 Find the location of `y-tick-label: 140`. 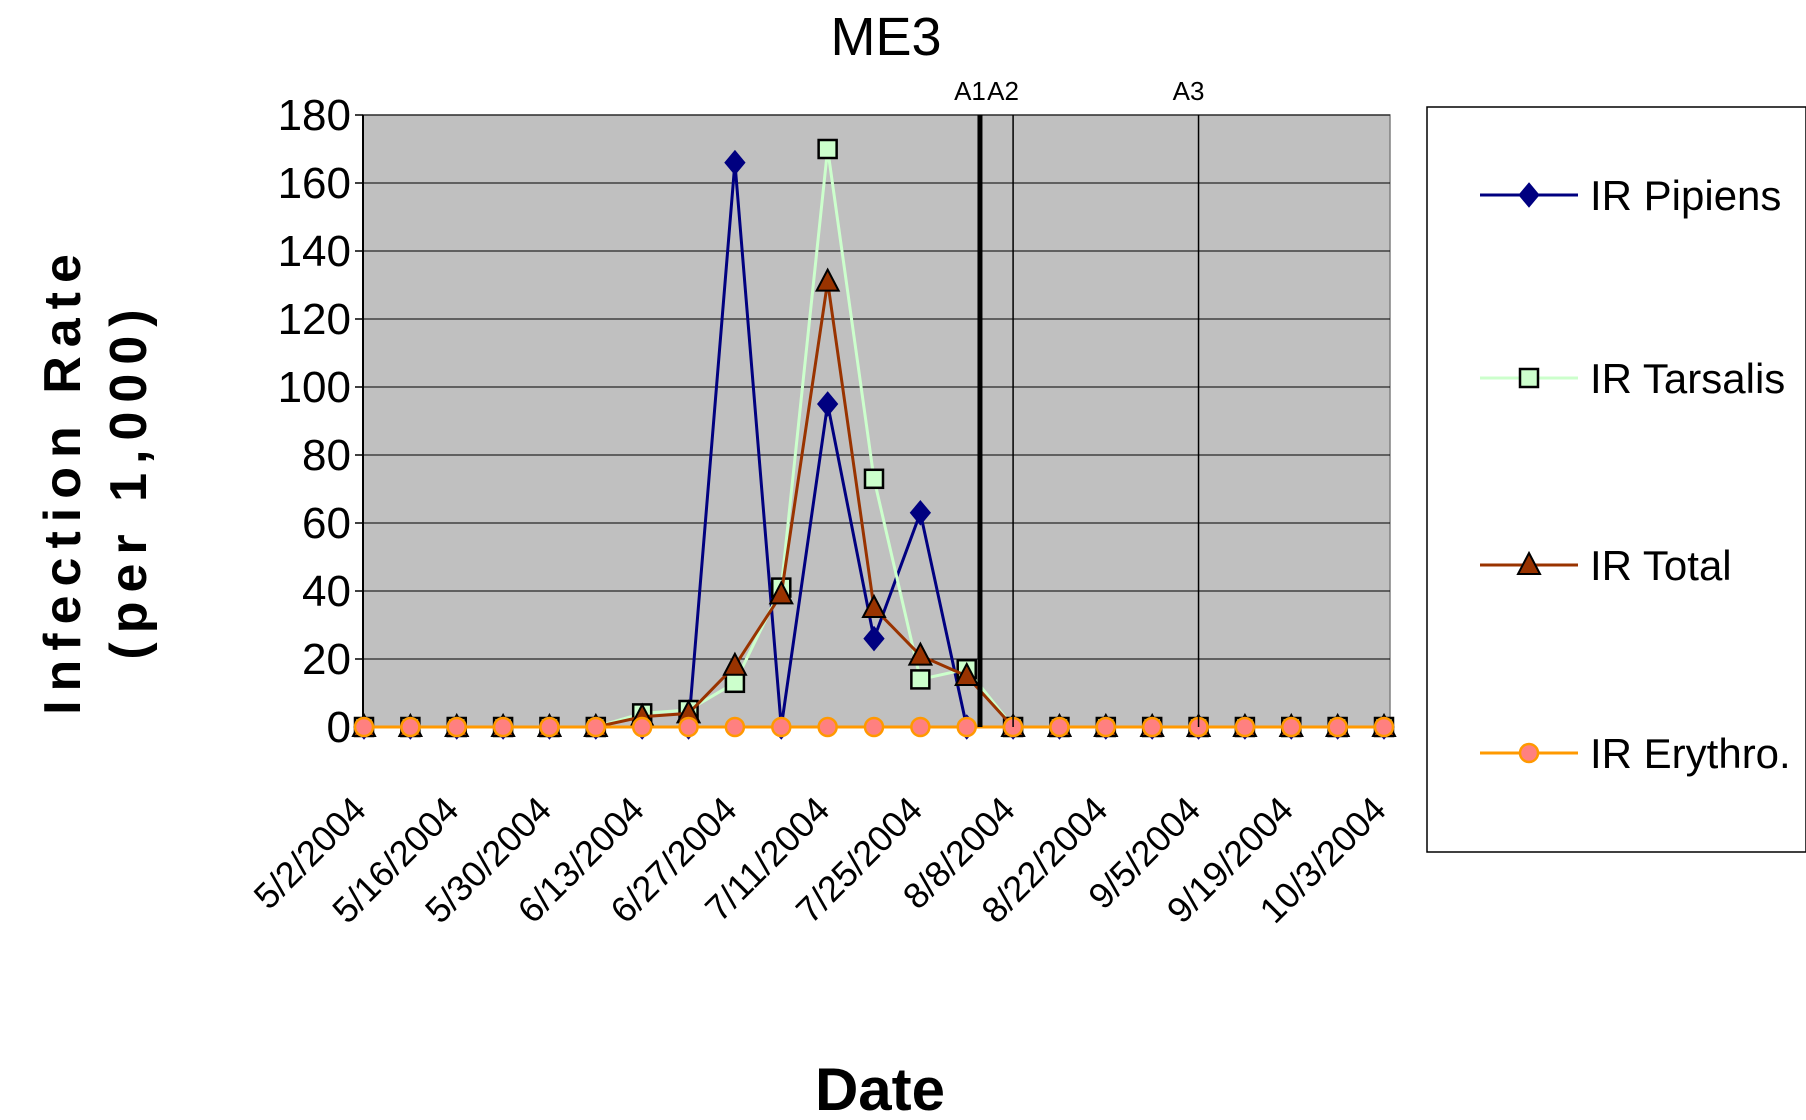

y-tick-label: 140 is located at coordinates (314, 251).